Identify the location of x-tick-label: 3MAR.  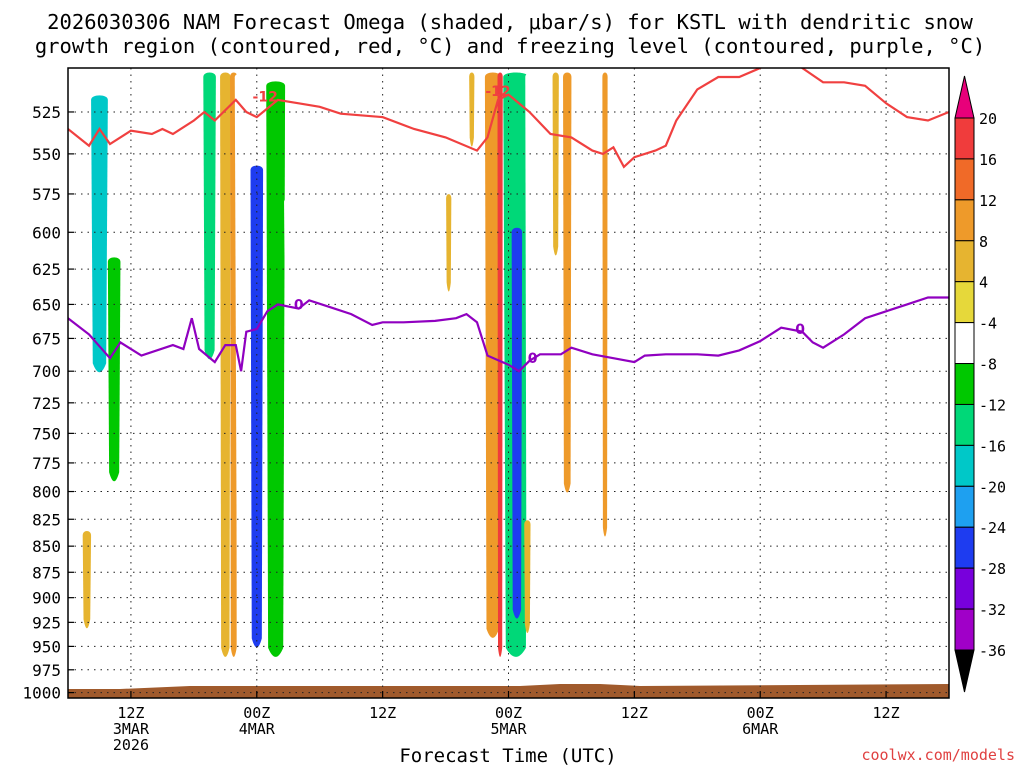
(131, 729).